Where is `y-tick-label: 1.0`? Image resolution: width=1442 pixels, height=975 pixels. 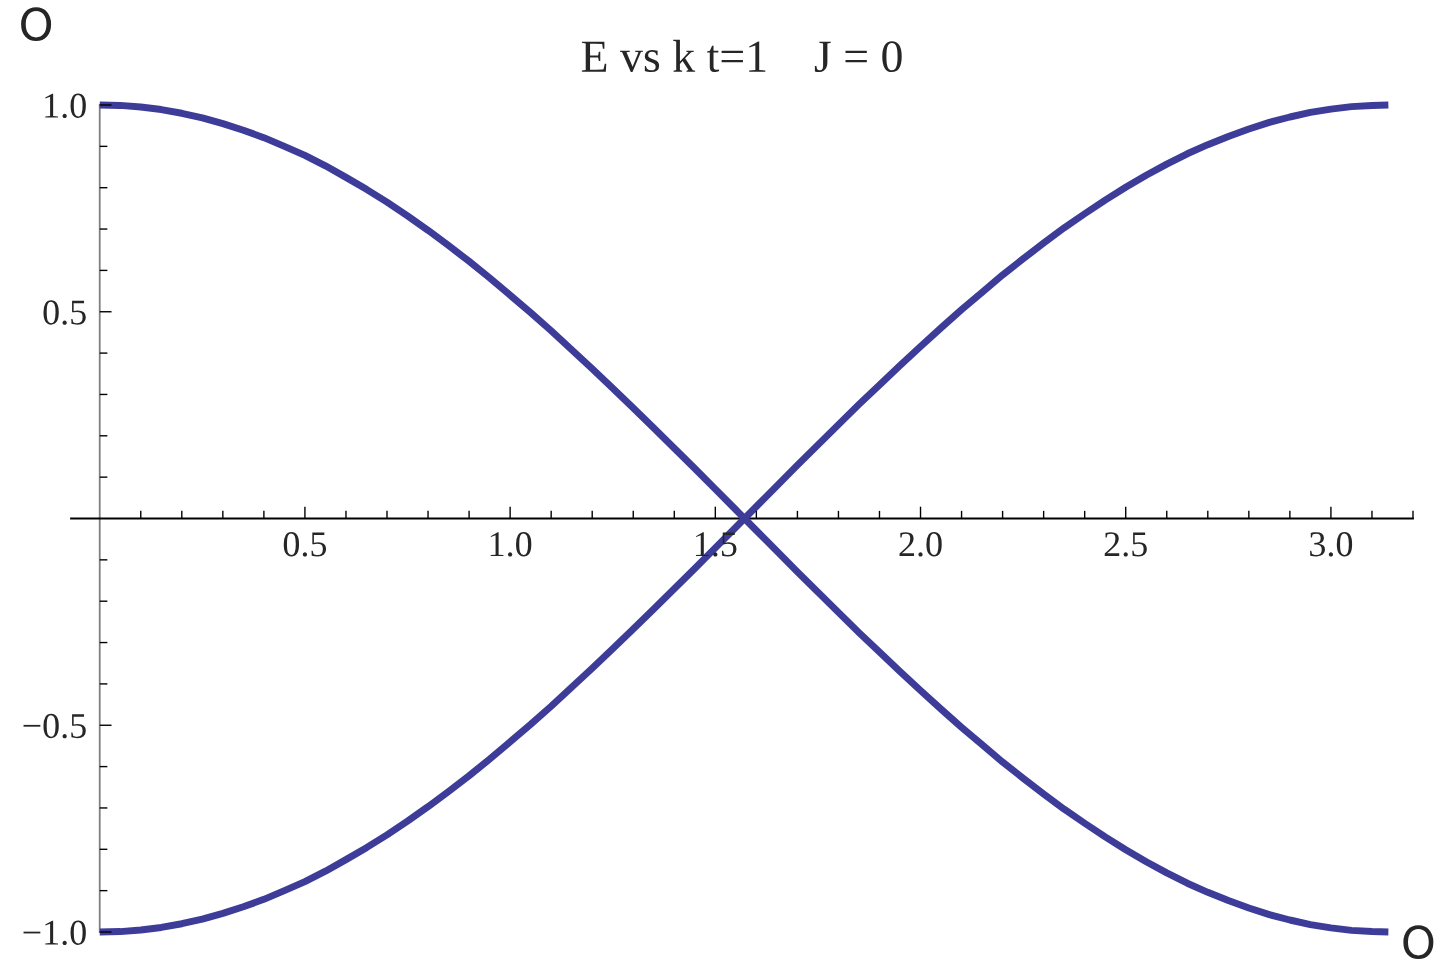
y-tick-label: 1.0 is located at coordinates (65, 106).